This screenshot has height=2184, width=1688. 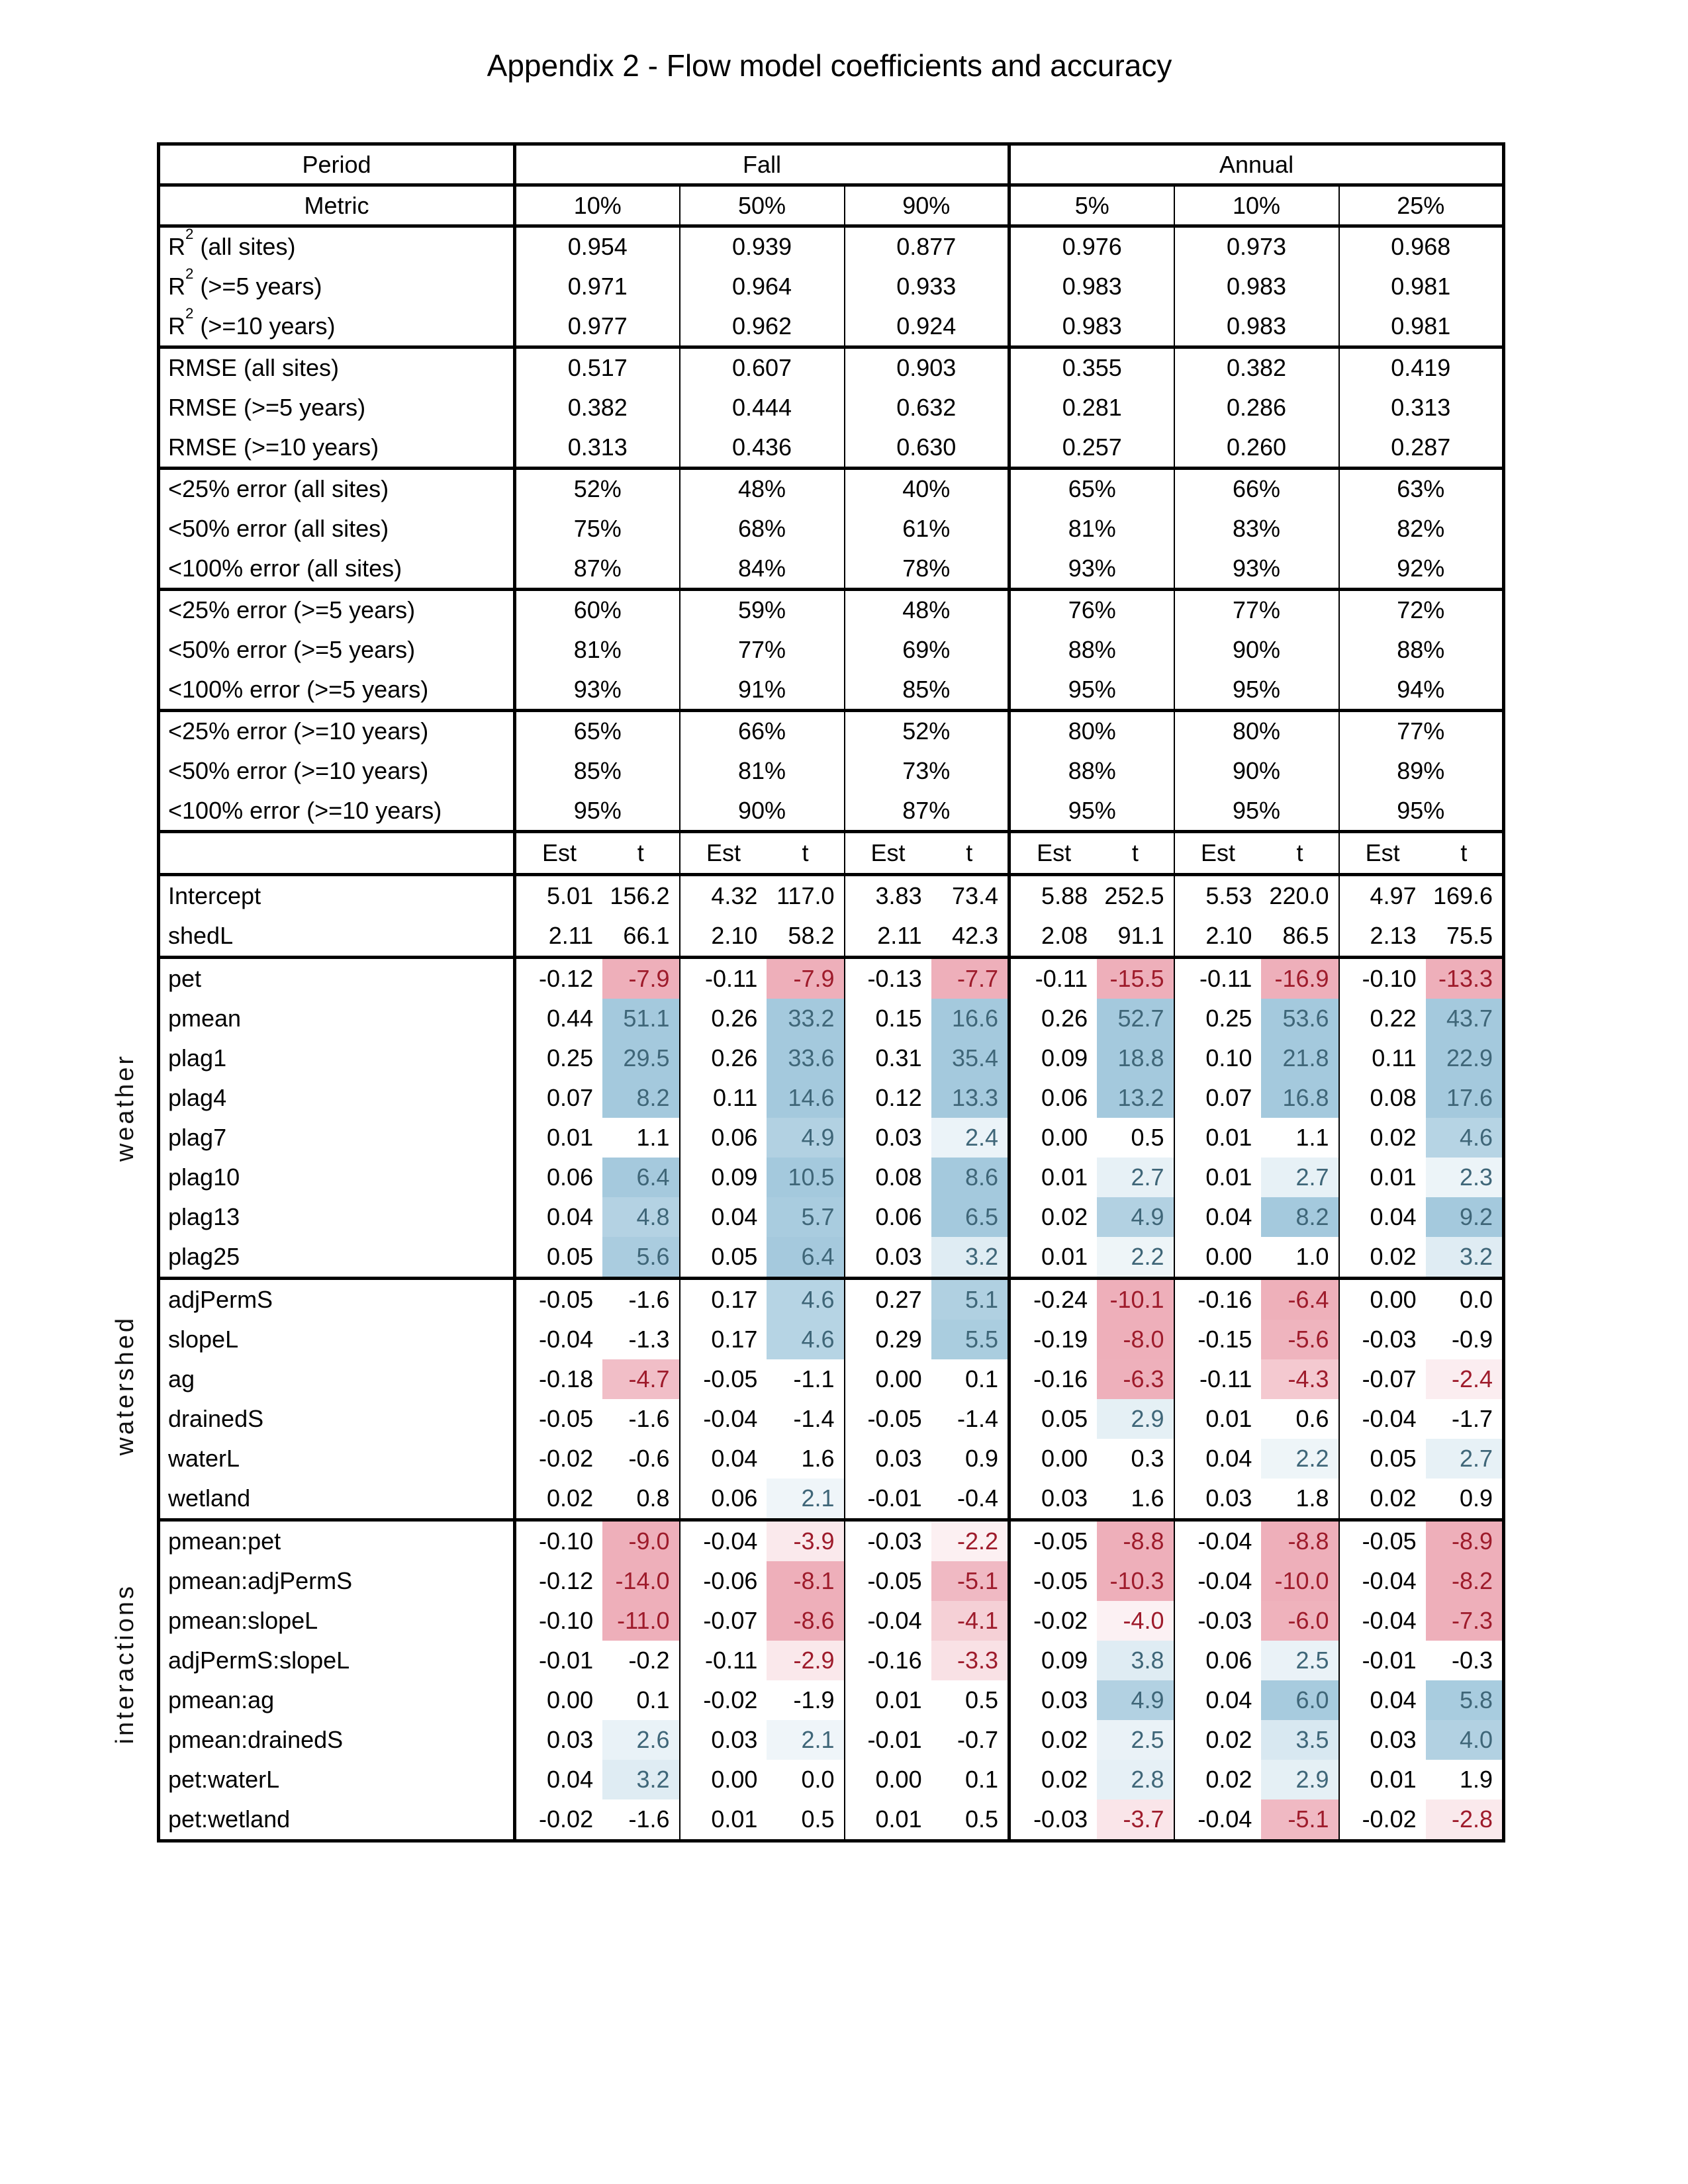 What do you see at coordinates (1091, 366) in the screenshot?
I see `metric-value: 0.355` at bounding box center [1091, 366].